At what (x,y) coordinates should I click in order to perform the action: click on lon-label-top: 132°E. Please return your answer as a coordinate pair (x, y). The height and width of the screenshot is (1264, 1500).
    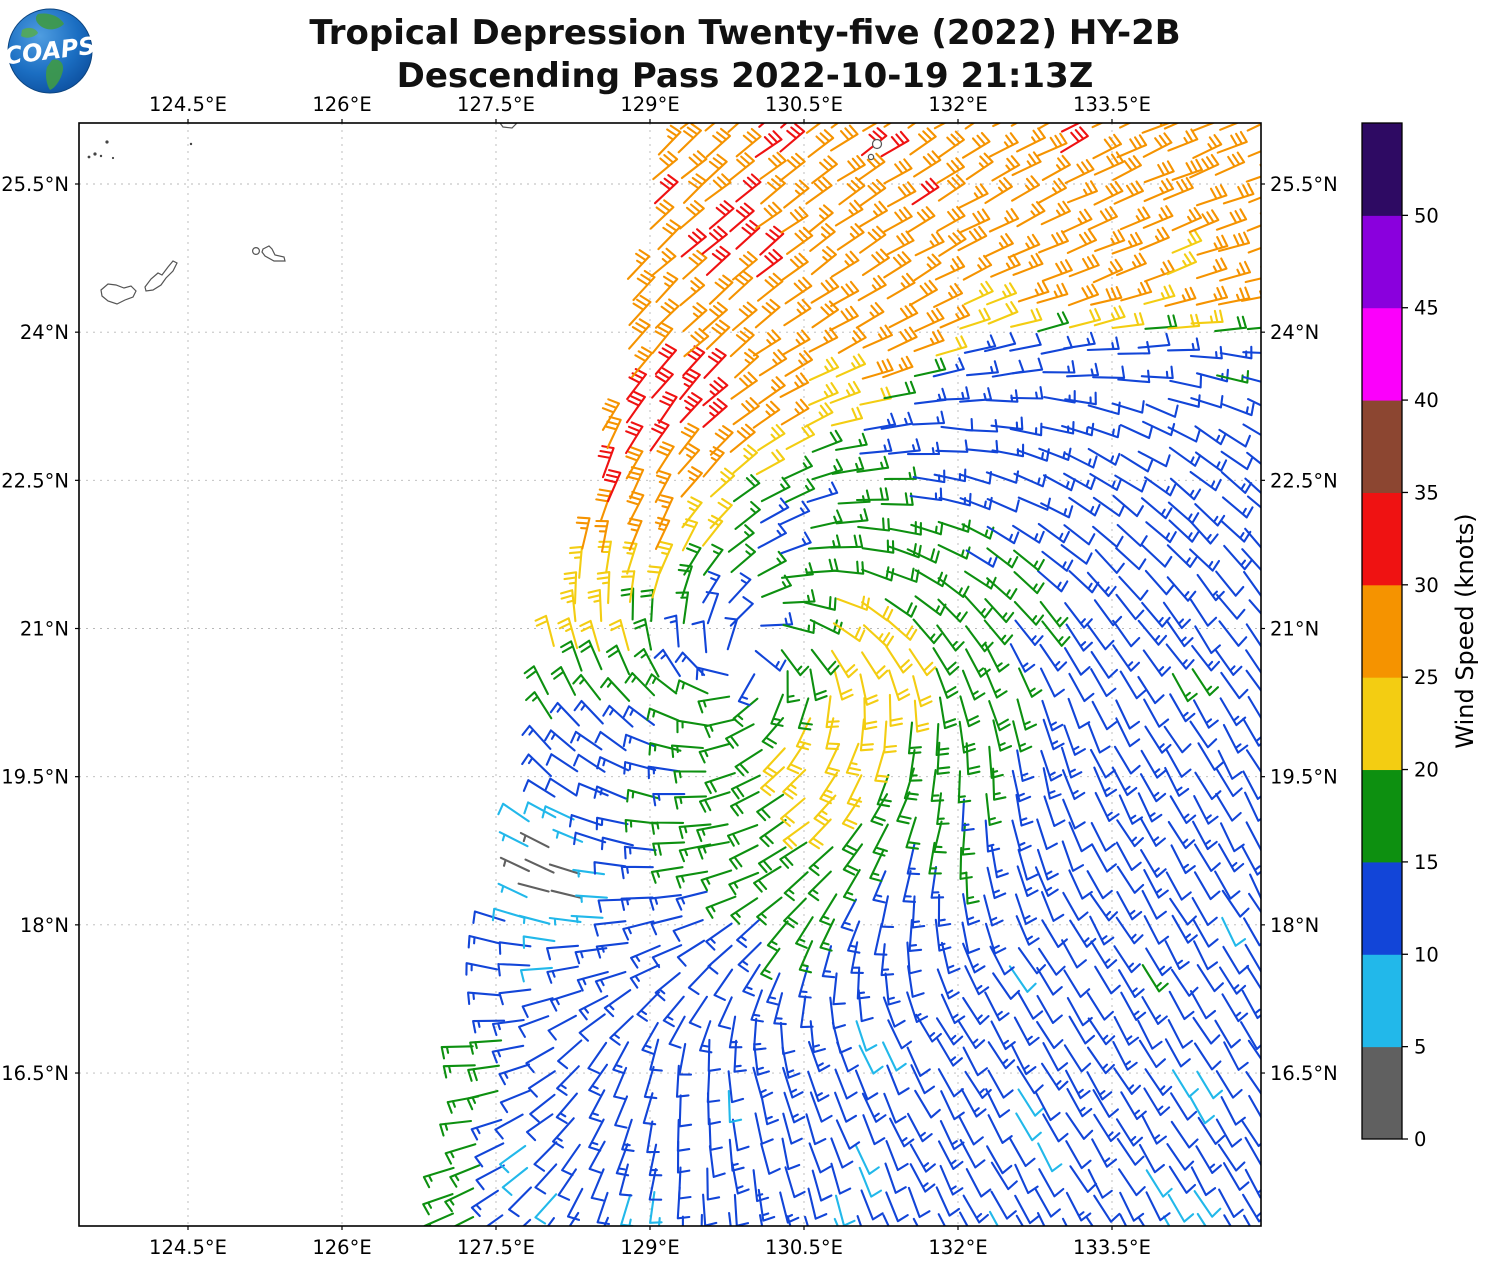
    Looking at the image, I should click on (957, 104).